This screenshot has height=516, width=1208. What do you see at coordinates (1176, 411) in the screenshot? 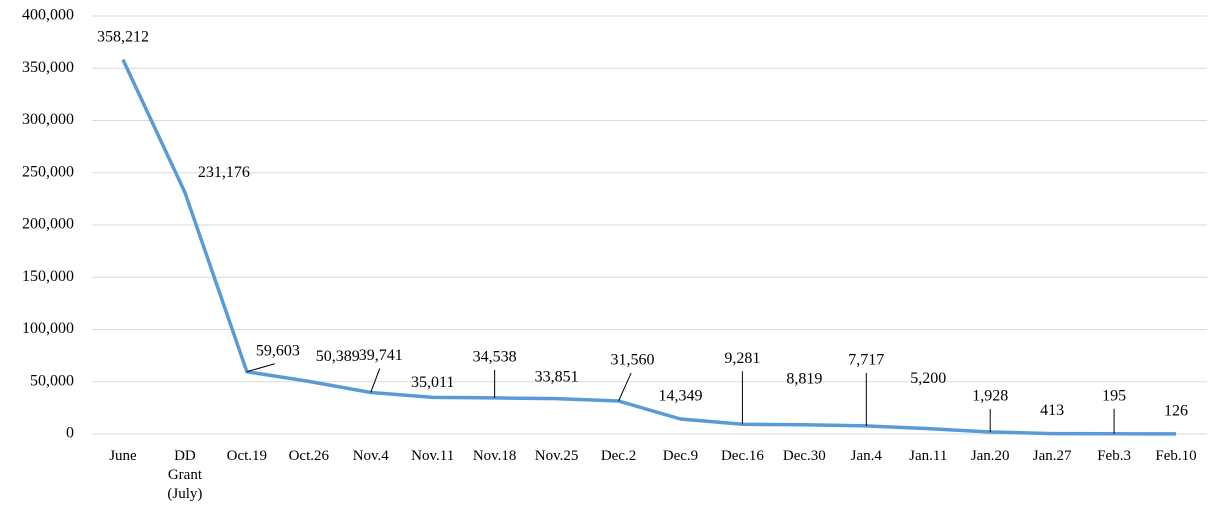
I see `data-label: 126` at bounding box center [1176, 411].